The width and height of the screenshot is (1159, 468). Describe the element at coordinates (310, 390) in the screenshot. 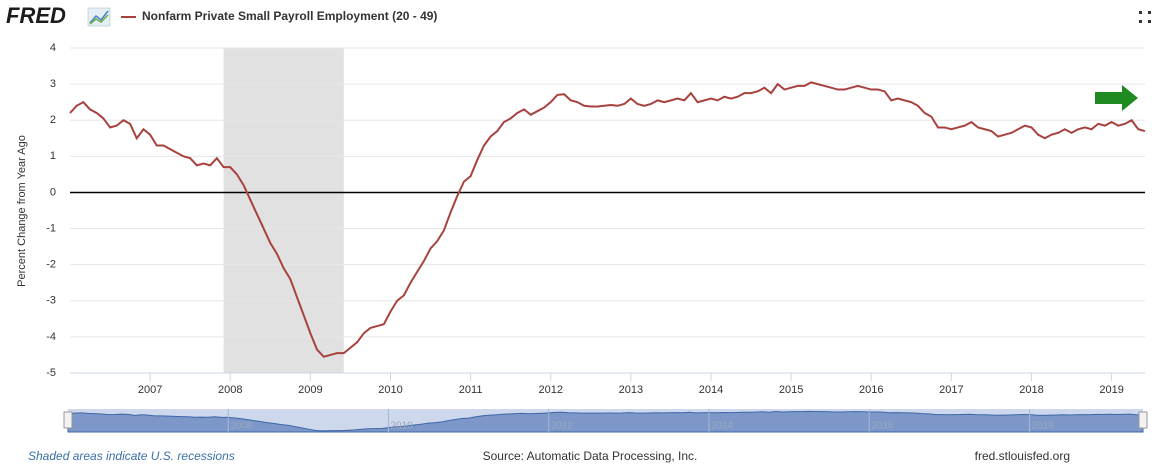

I see `x-tick-label: 2009` at that location.